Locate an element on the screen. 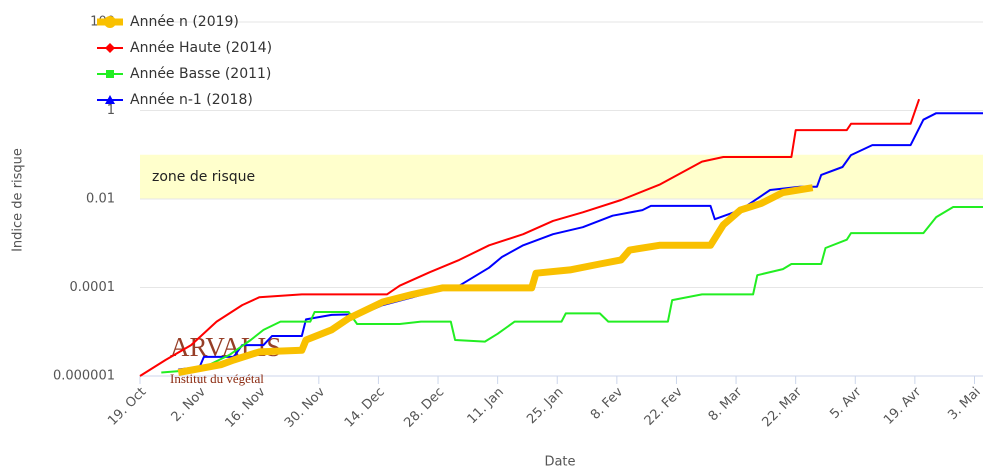 The width and height of the screenshot is (983, 474). legend-text: Année Basse (2011) is located at coordinates (200, 74).